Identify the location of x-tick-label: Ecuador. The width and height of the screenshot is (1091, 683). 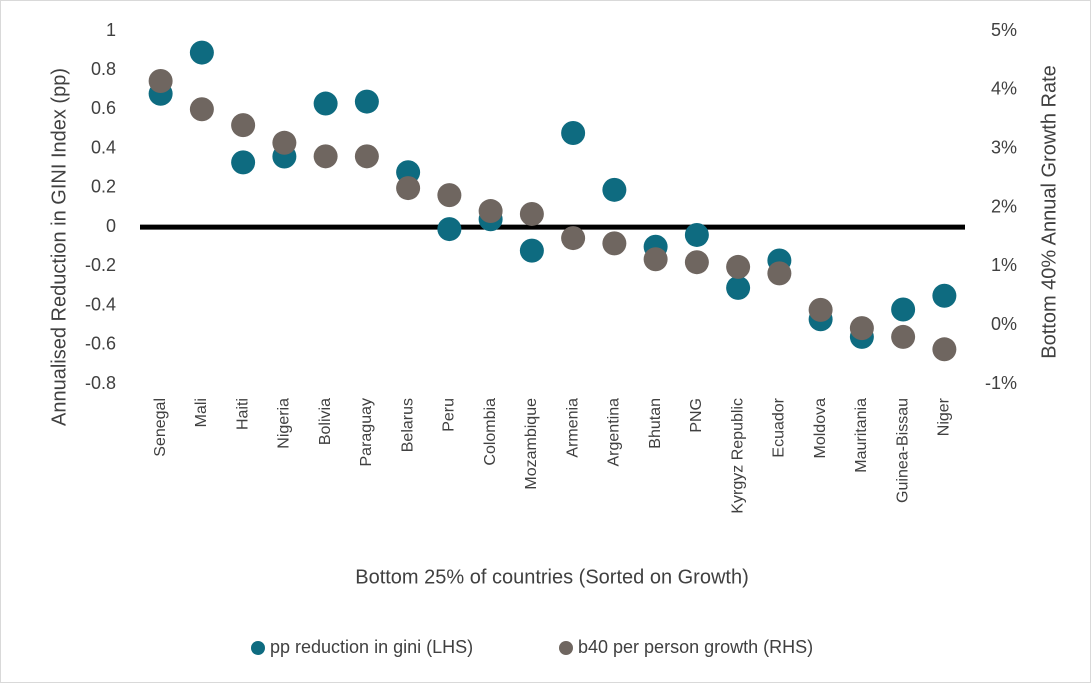
(779, 427).